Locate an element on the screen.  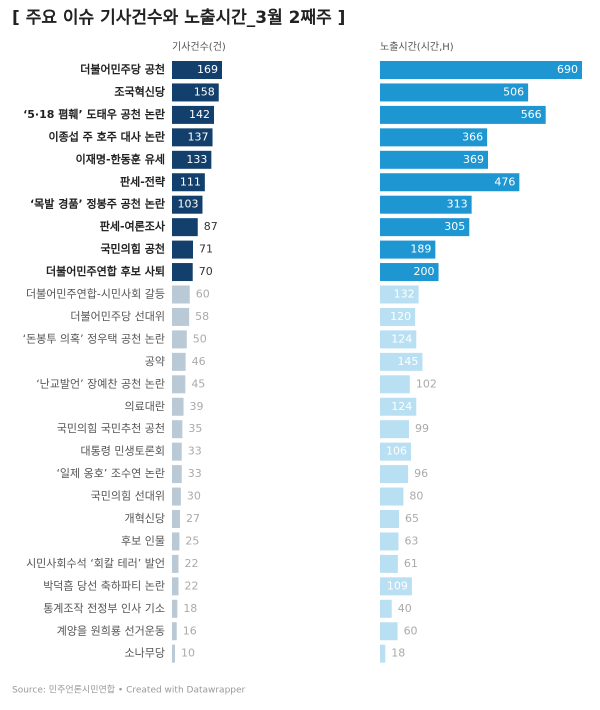
category-label: 개혁신당 is located at coordinates (145, 518).